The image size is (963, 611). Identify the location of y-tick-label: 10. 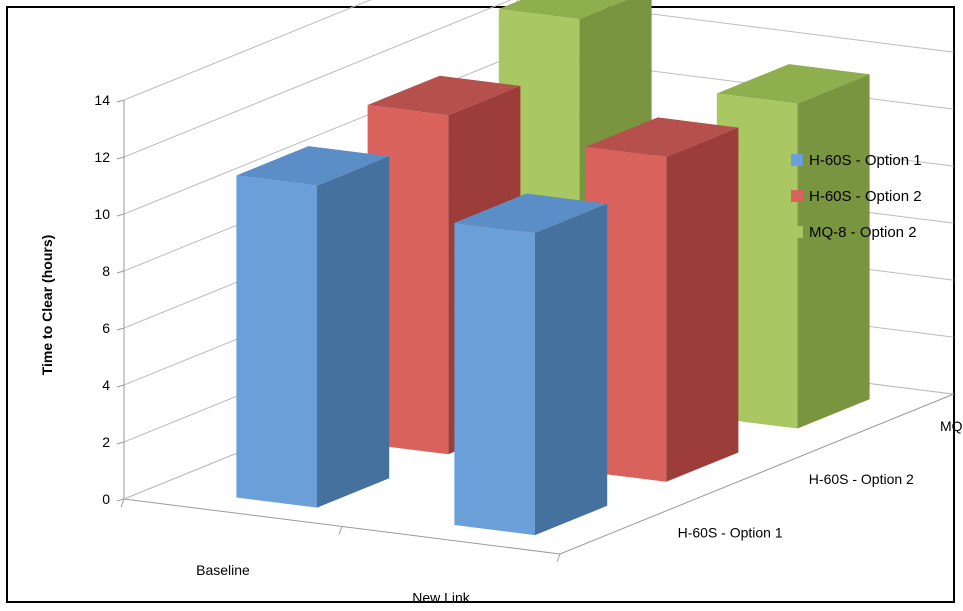
(102, 214).